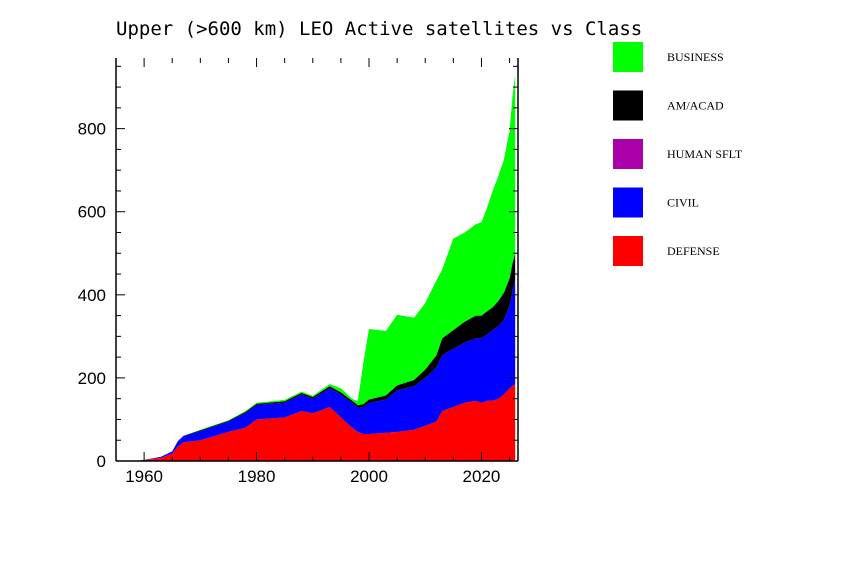 This screenshot has height=576, width=857. What do you see at coordinates (693, 251) in the screenshot?
I see `legend-label-defense: DEFENSE` at bounding box center [693, 251].